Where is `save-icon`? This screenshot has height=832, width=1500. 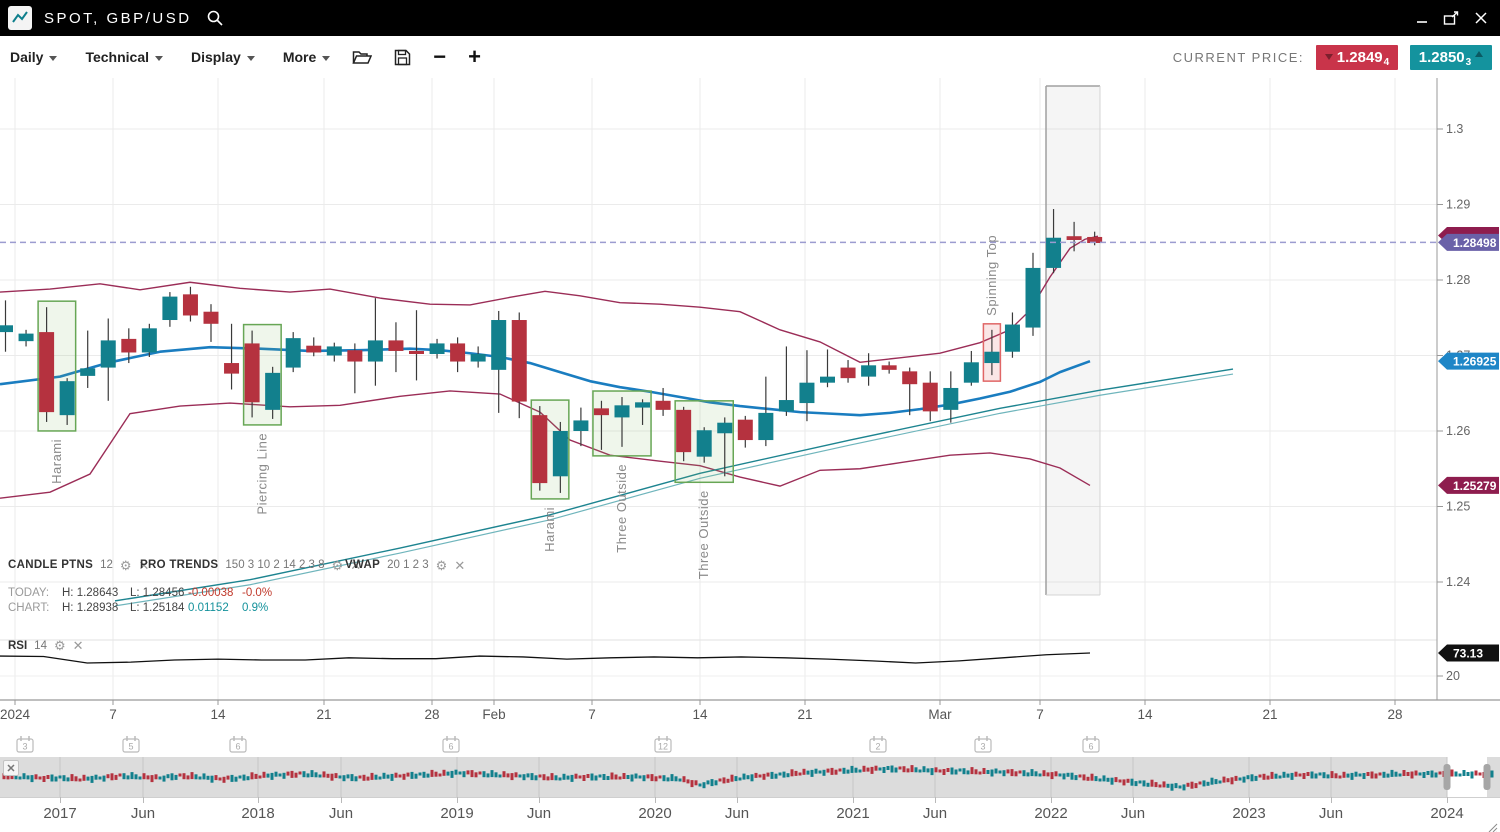
save-icon is located at coordinates (402, 57).